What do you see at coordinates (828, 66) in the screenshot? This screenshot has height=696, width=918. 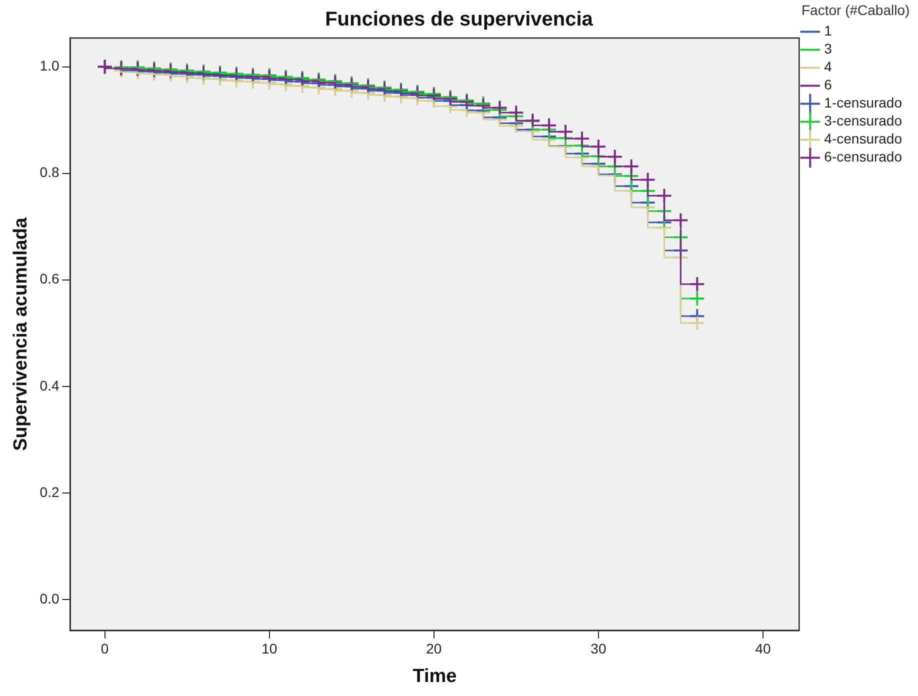 I see `legend-label: 4` at bounding box center [828, 66].